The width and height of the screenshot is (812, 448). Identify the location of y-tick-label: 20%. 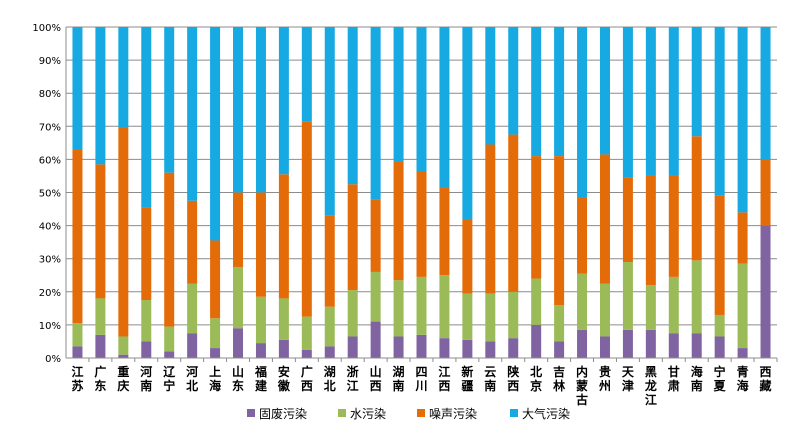
(50, 293).